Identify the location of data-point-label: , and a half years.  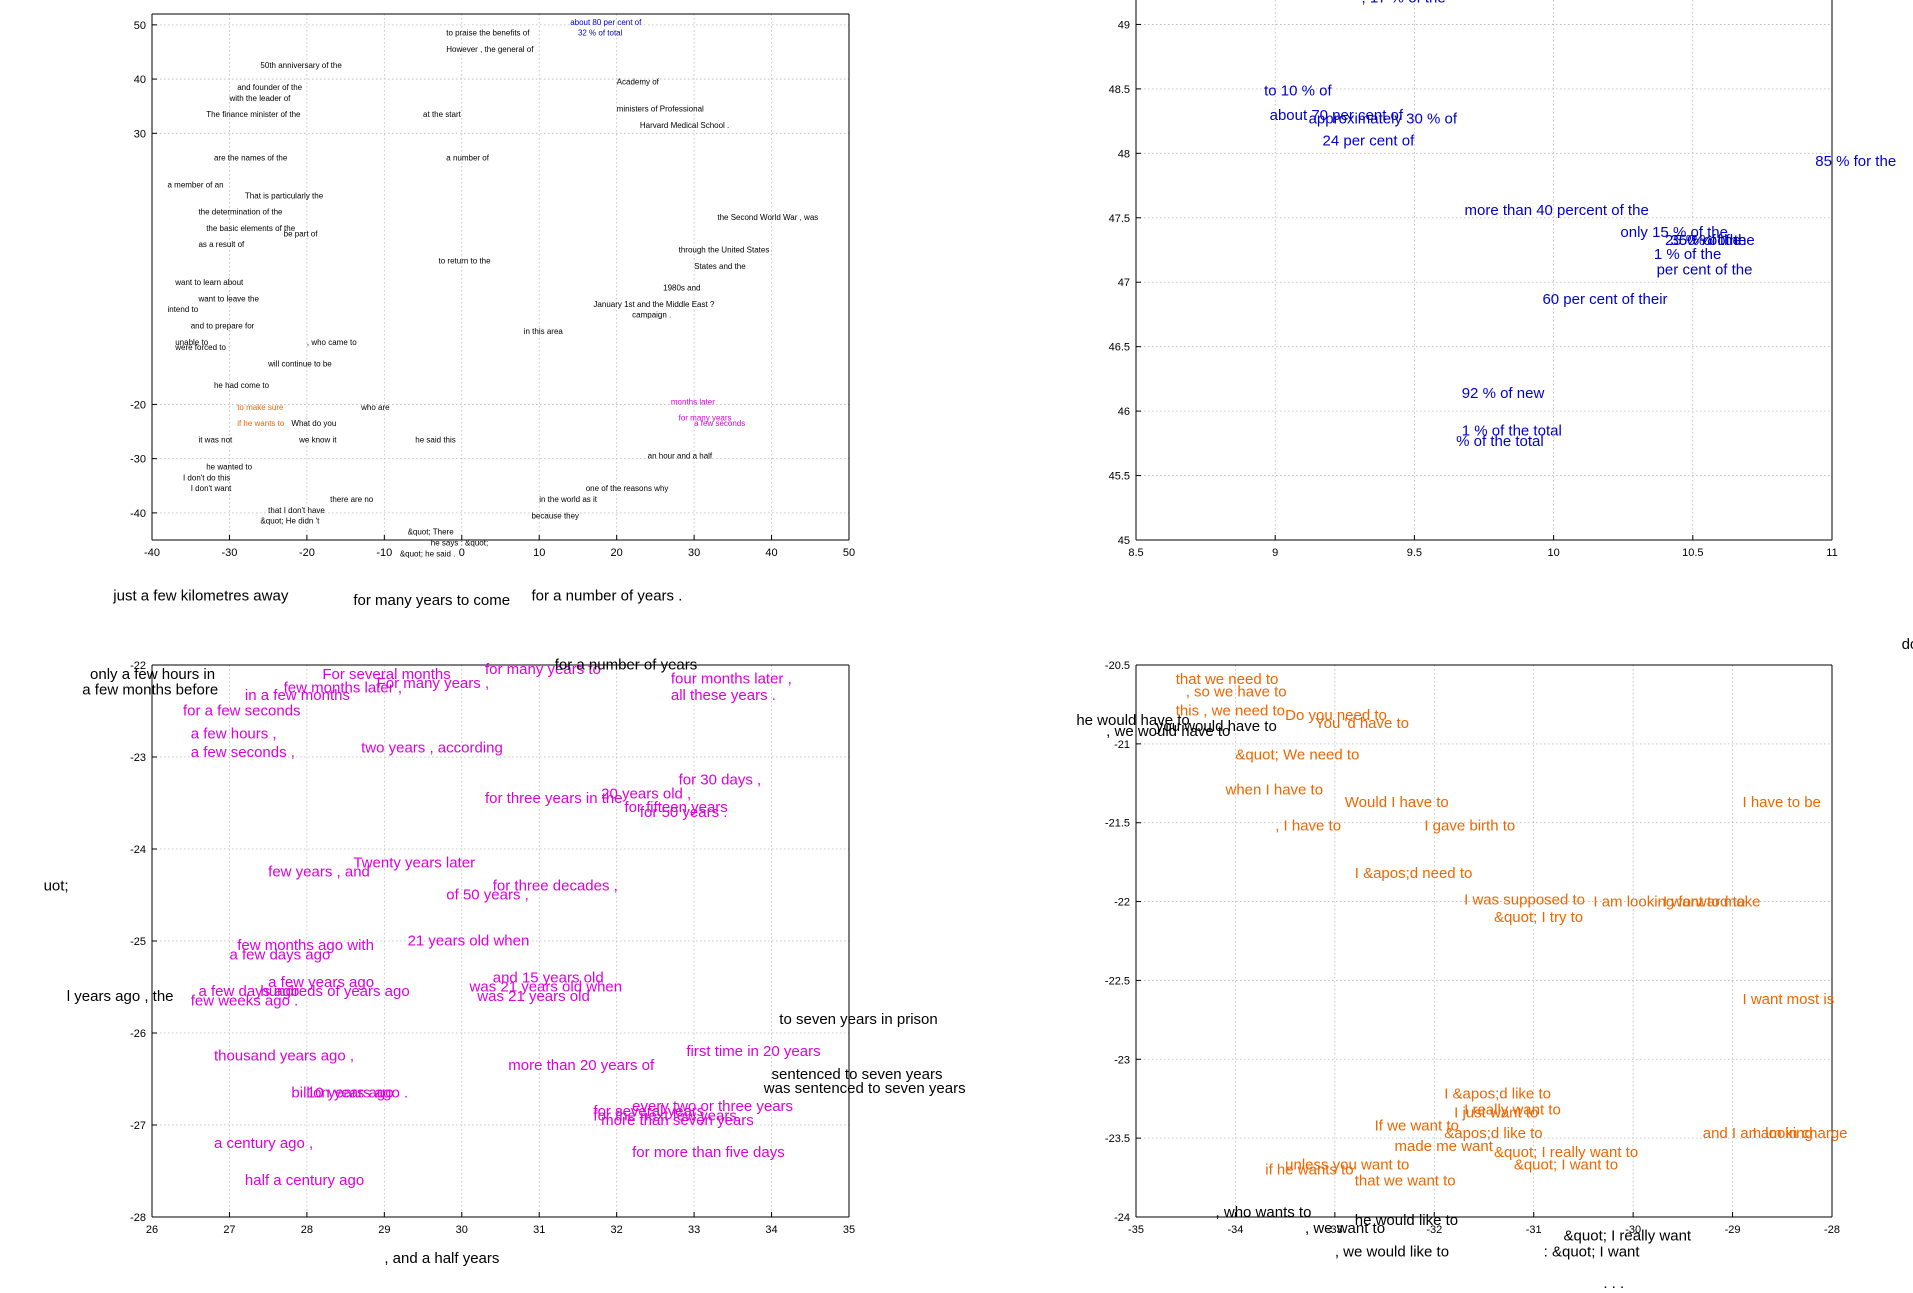
(441, 1258).